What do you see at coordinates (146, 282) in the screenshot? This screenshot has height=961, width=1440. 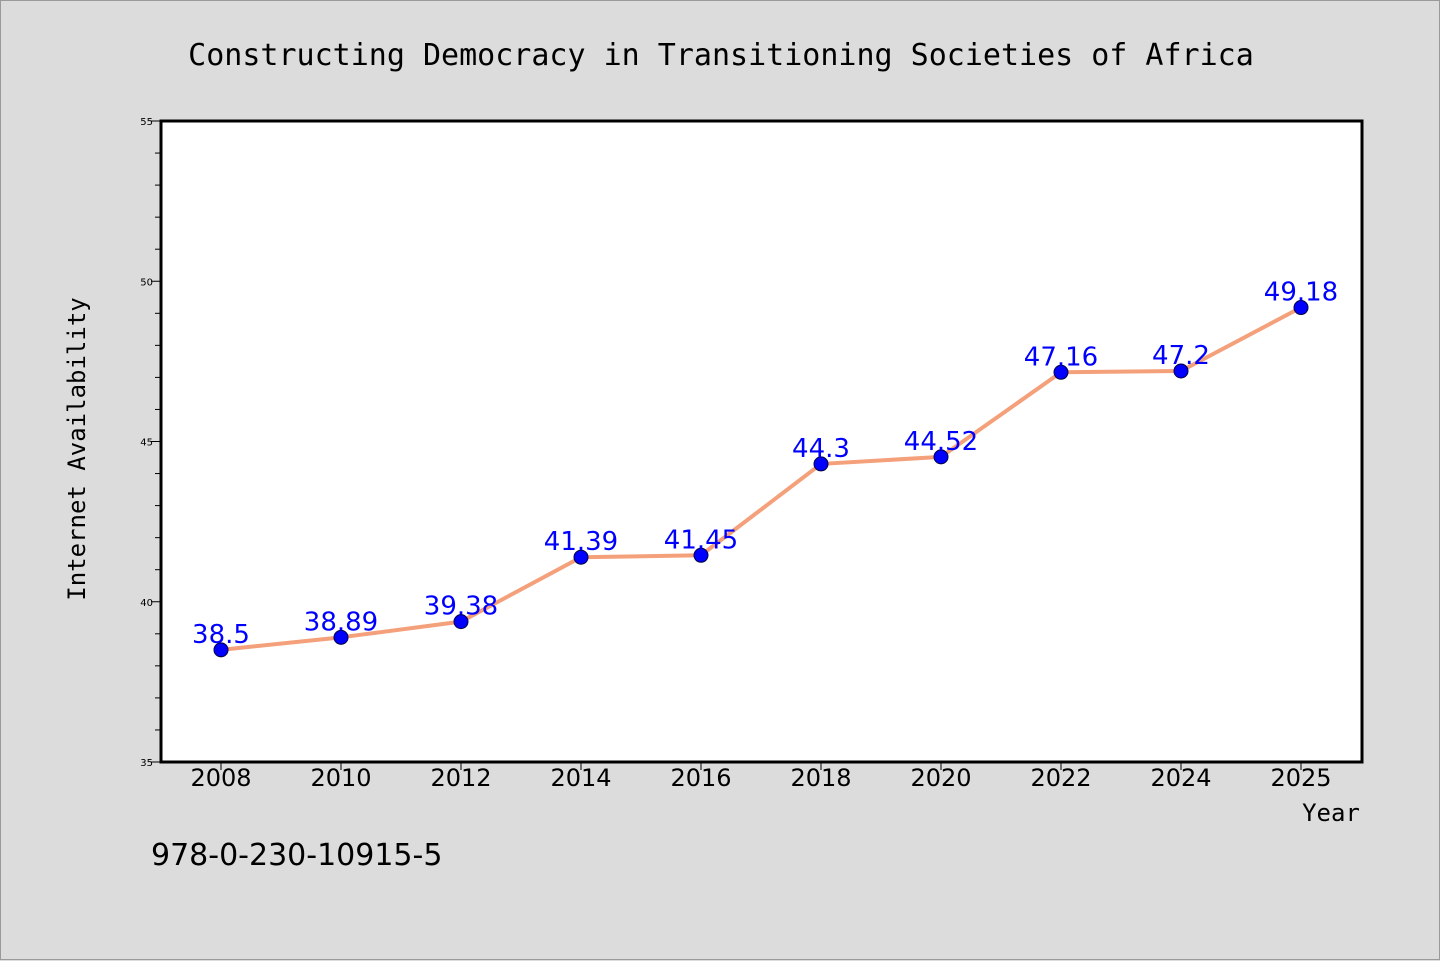 I see `y-tick-label: 50` at bounding box center [146, 282].